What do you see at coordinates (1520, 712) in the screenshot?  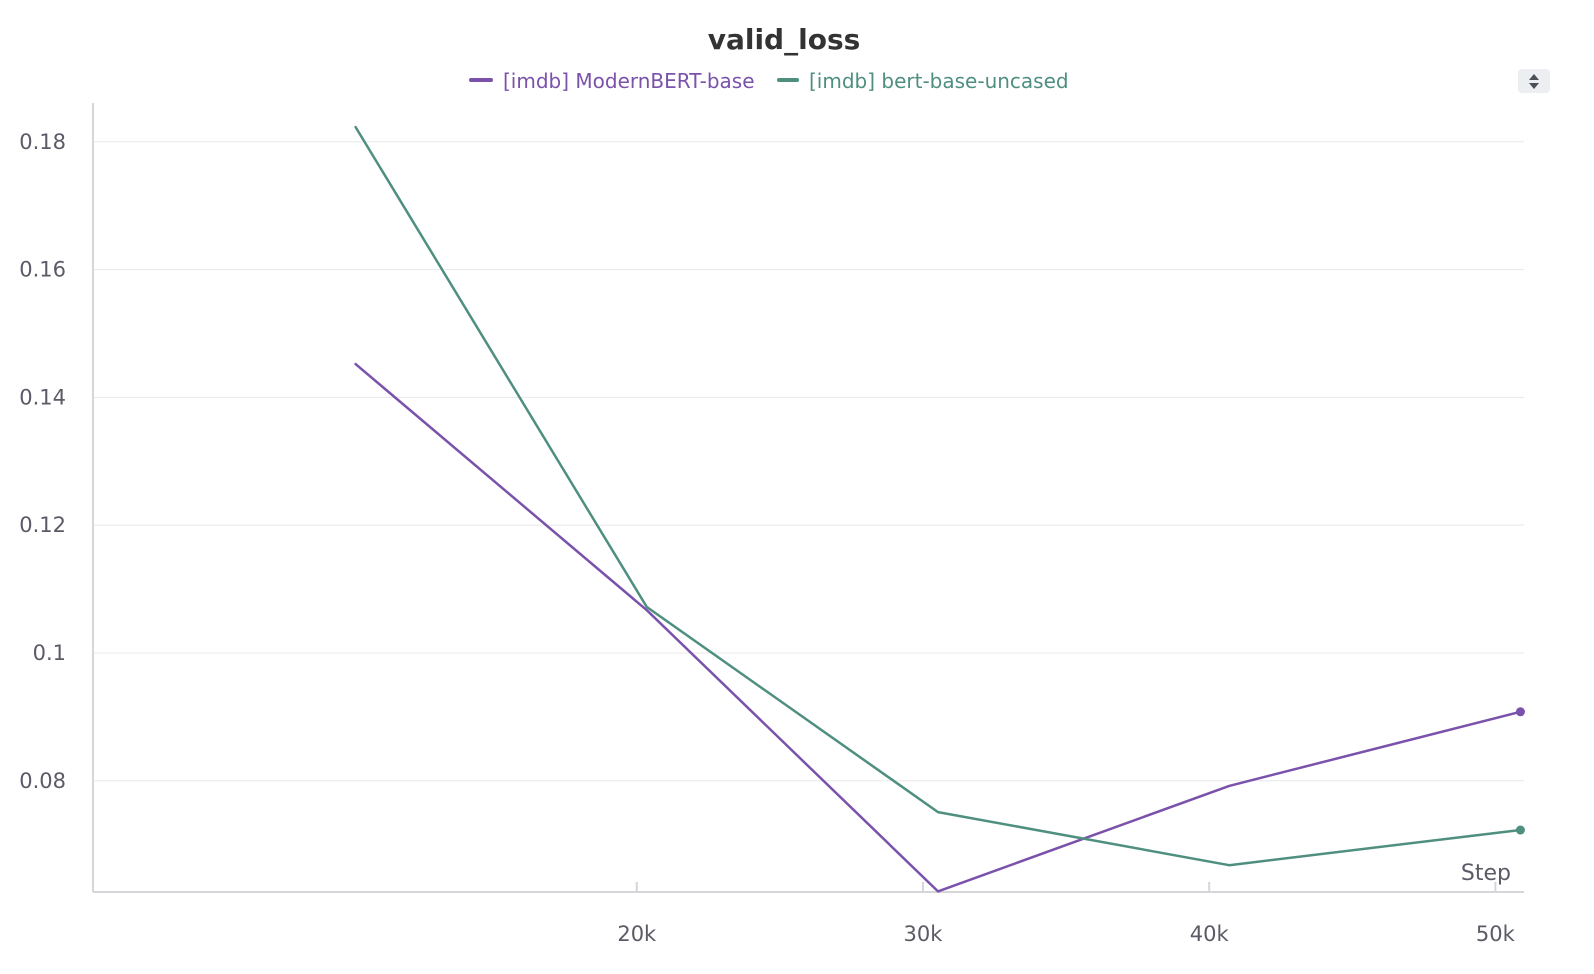 I see `series-end-marker-modernbert` at bounding box center [1520, 712].